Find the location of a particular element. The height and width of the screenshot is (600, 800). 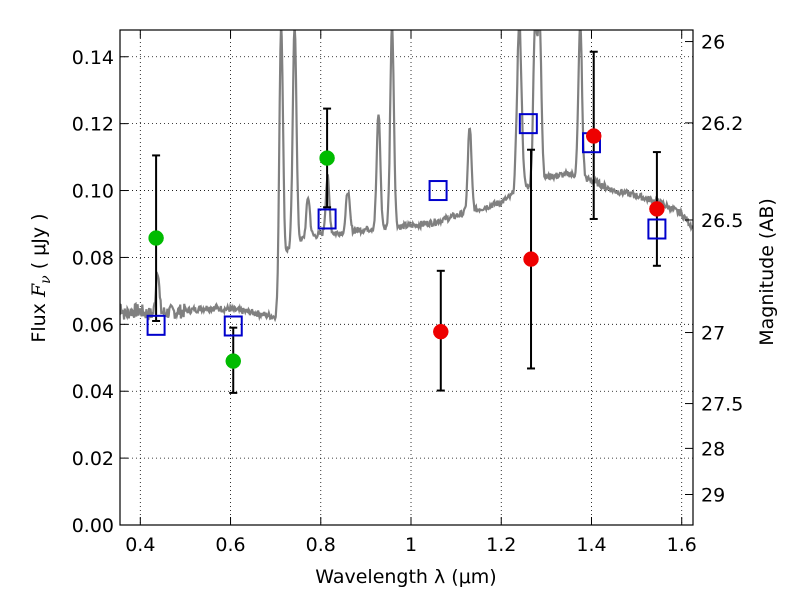

y-tick-label: 0.00 is located at coordinates (93, 526).